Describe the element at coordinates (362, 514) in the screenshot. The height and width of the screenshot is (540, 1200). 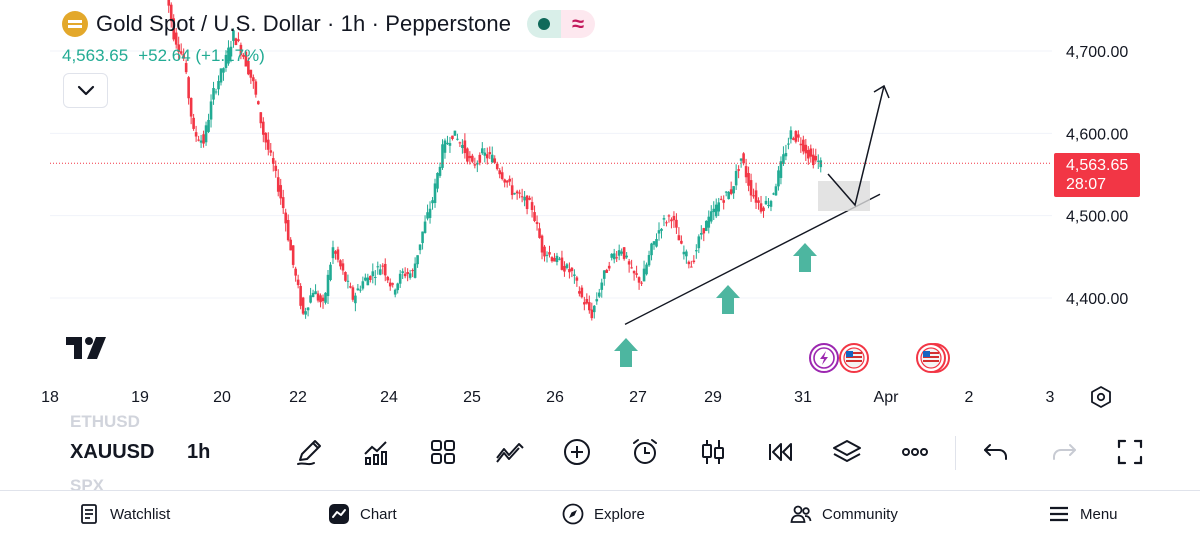
I see `nav-chart: Chart` at that location.